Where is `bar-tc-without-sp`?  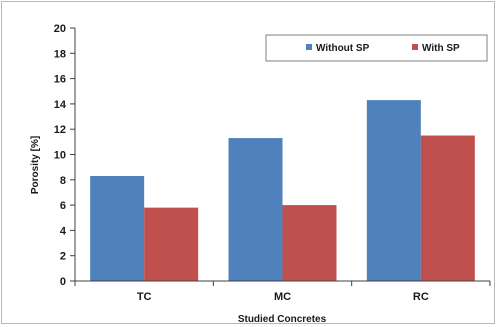 bar-tc-without-sp is located at coordinates (117, 228).